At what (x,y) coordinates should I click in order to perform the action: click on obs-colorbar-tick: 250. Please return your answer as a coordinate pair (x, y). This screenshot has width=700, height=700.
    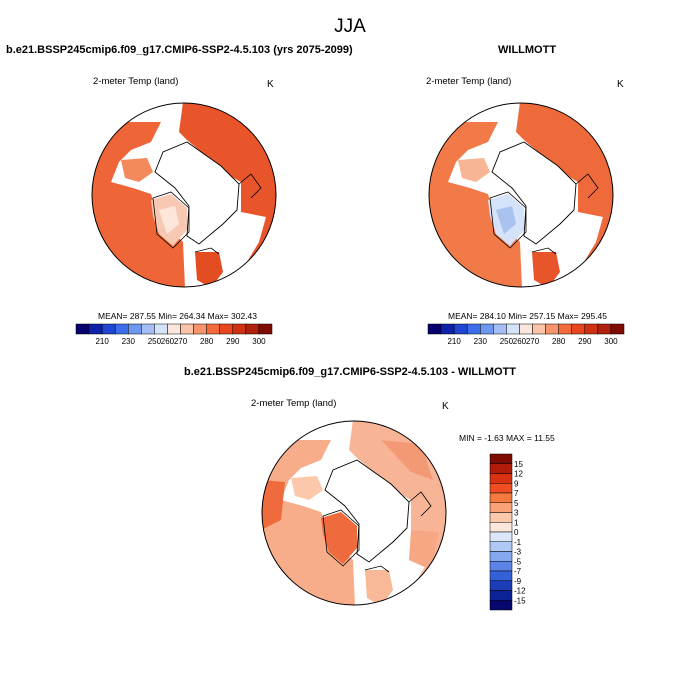
    Looking at the image, I should click on (507, 341).